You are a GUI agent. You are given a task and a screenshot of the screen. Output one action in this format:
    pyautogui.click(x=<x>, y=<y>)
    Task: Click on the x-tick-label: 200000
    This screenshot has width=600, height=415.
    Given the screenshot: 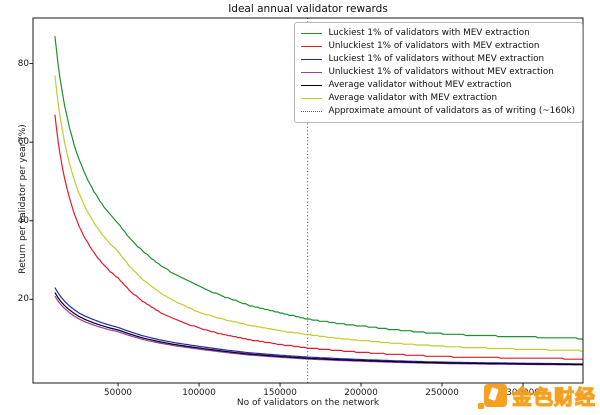 What is the action you would take?
    pyautogui.click(x=361, y=393)
    